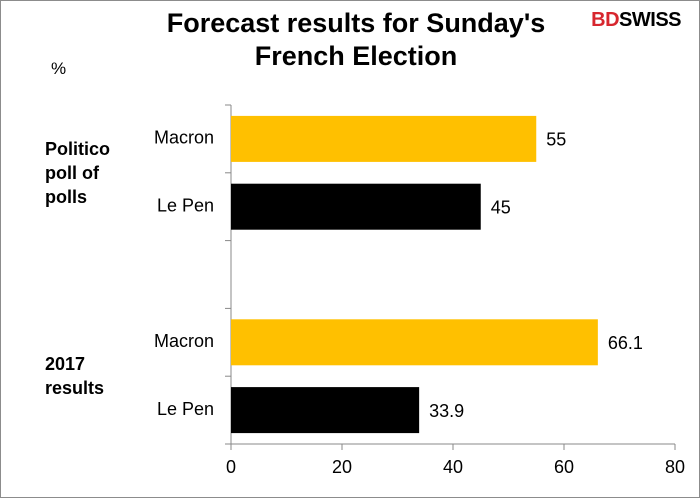 The height and width of the screenshot is (498, 700). What do you see at coordinates (564, 467) in the screenshot?
I see `x-tick-label: 60` at bounding box center [564, 467].